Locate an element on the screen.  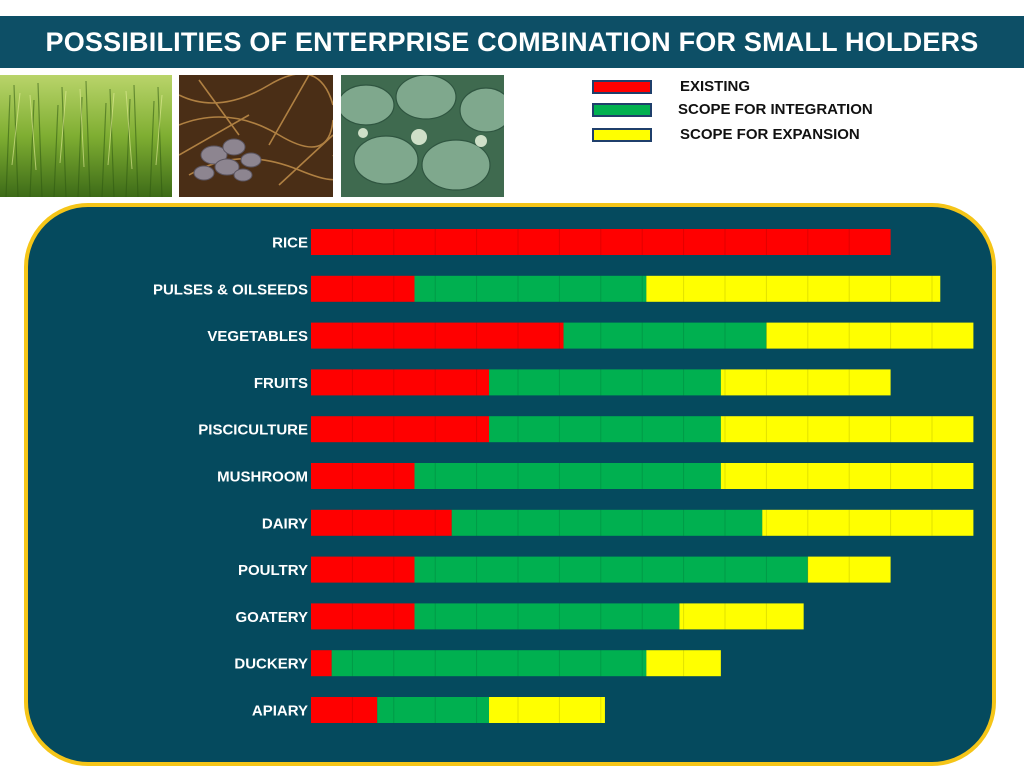
legend-label-integration: SCOPE FOR INTEGRATION is located at coordinates (775, 109).